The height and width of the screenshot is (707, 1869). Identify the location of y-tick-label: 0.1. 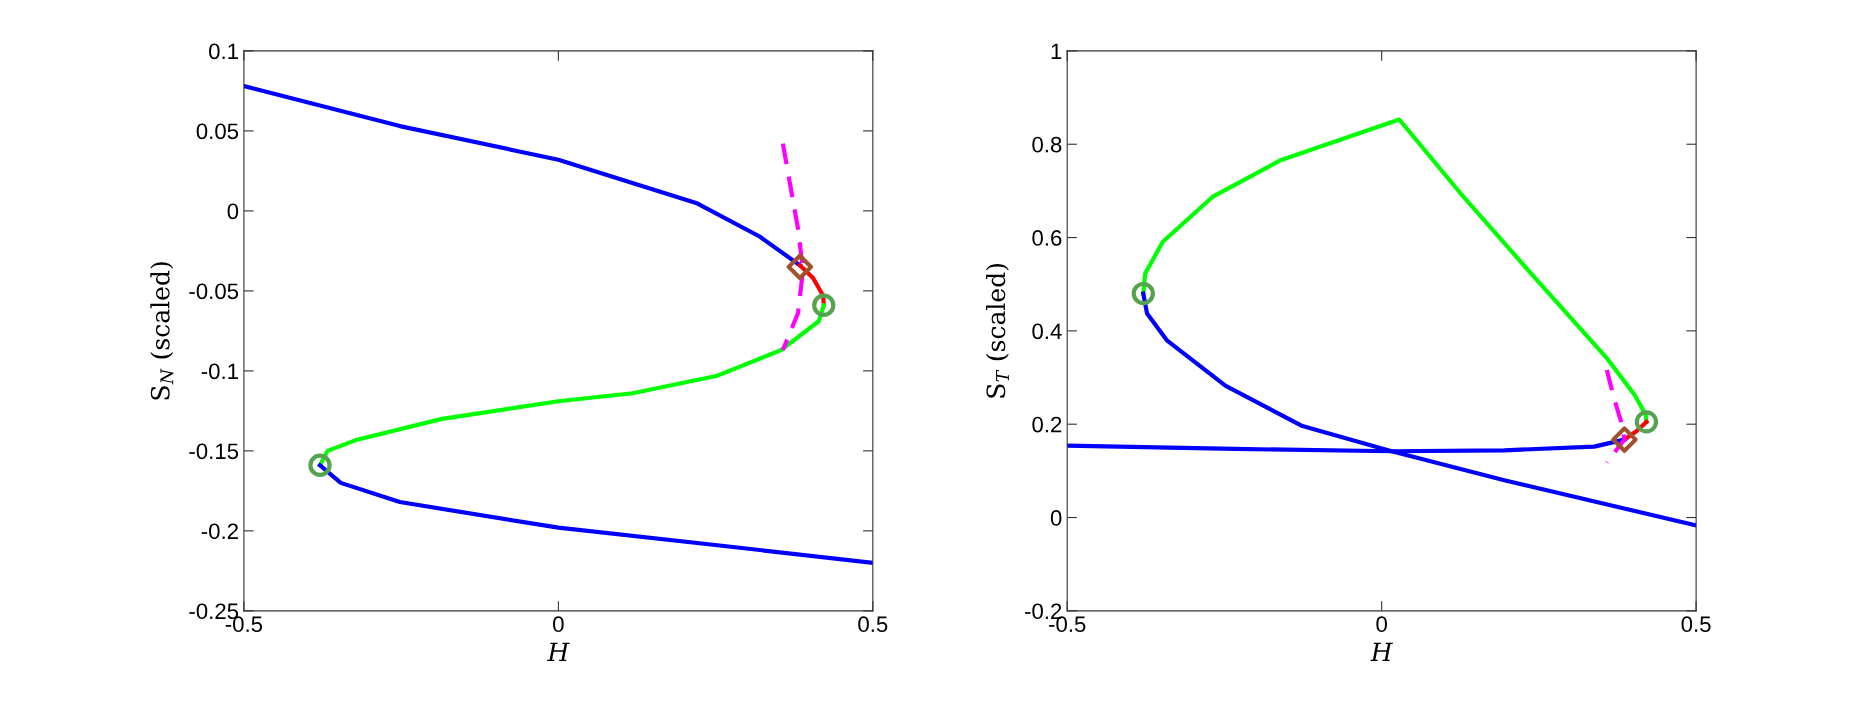
(223, 51).